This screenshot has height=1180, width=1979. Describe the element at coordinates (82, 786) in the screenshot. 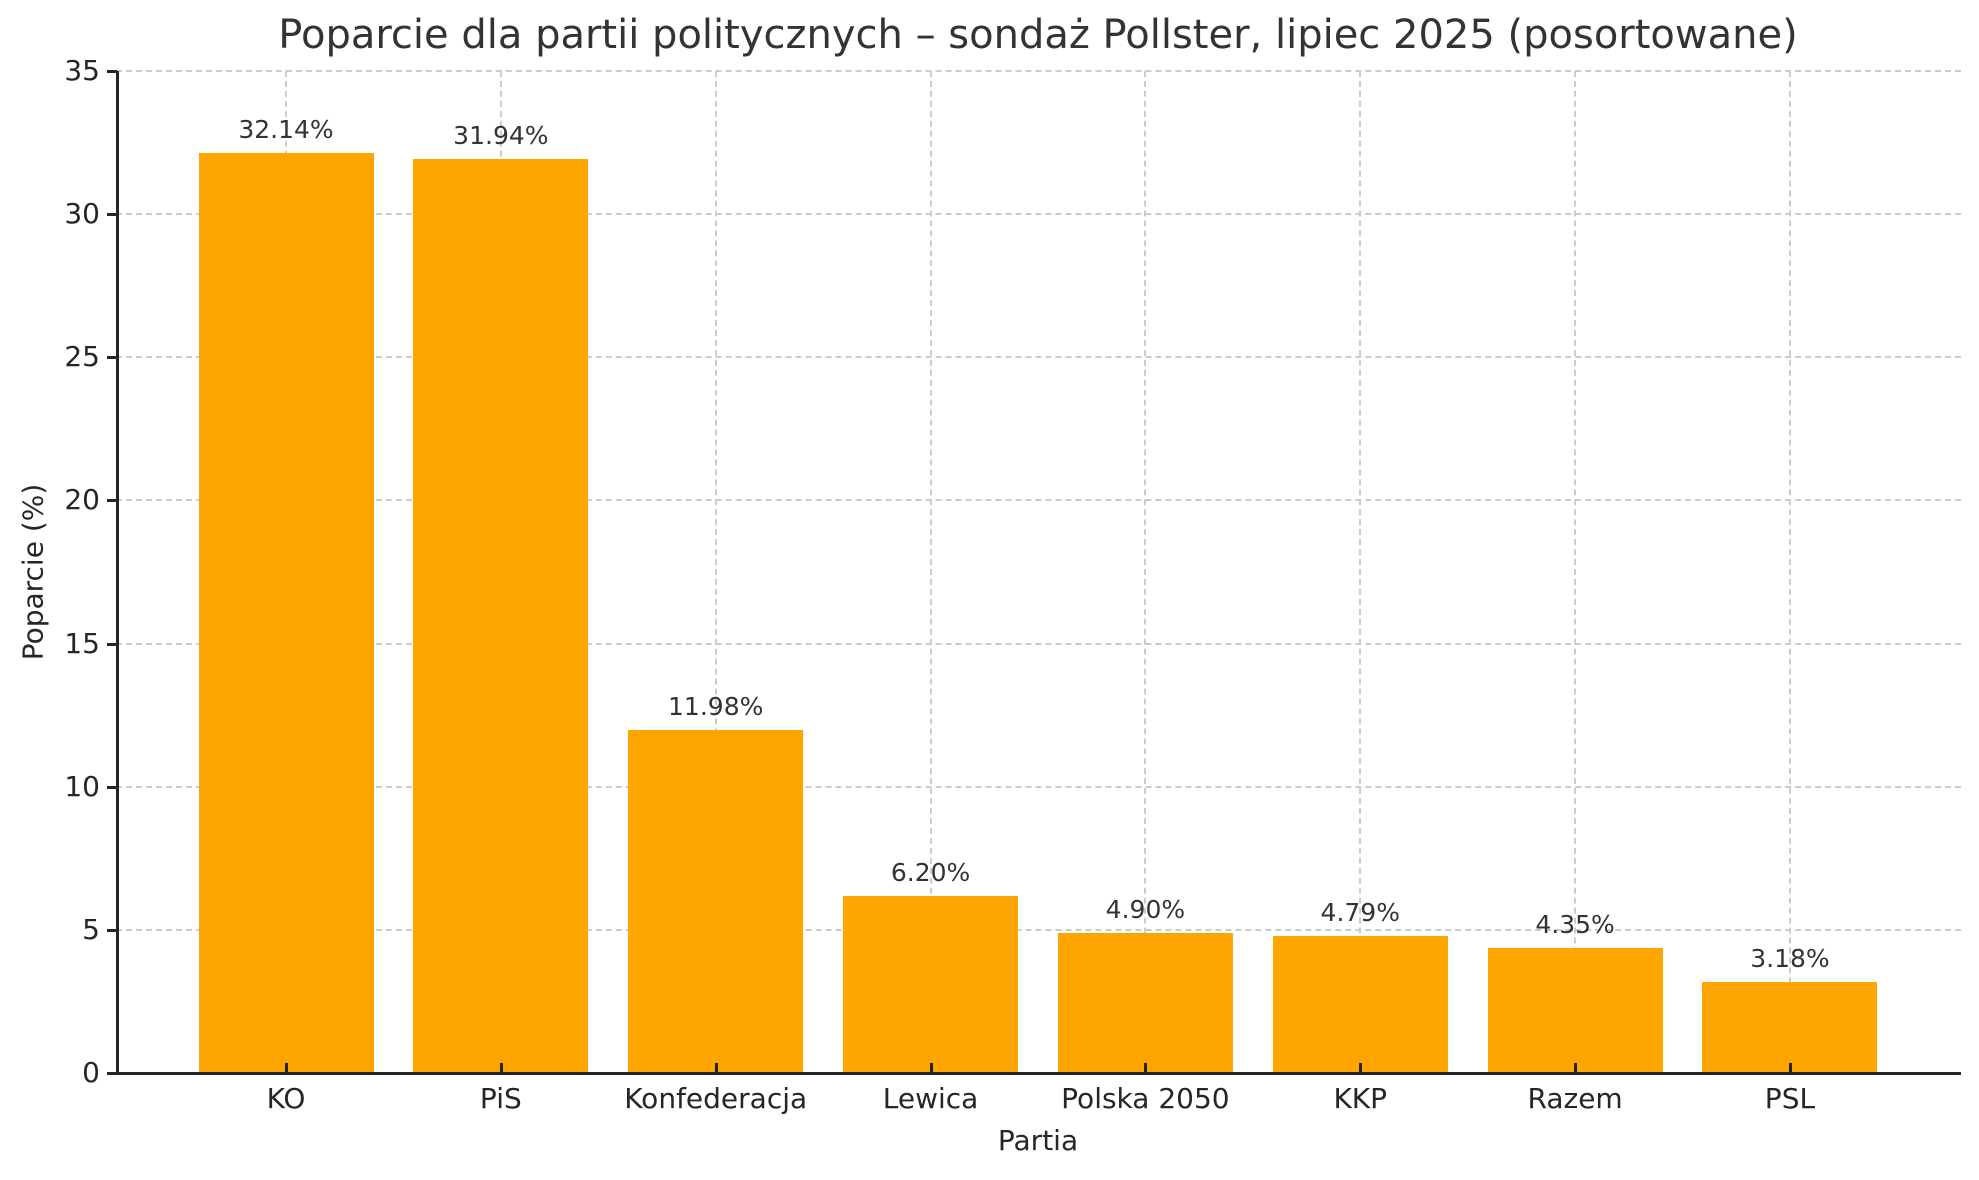

I see `y-tick-label: 10` at that location.